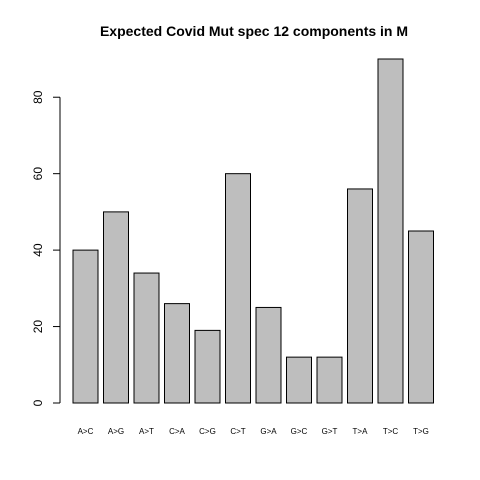  What do you see at coordinates (46, 248) in the screenshot?
I see `y-axis: 0 20 40 60 80` at bounding box center [46, 248].